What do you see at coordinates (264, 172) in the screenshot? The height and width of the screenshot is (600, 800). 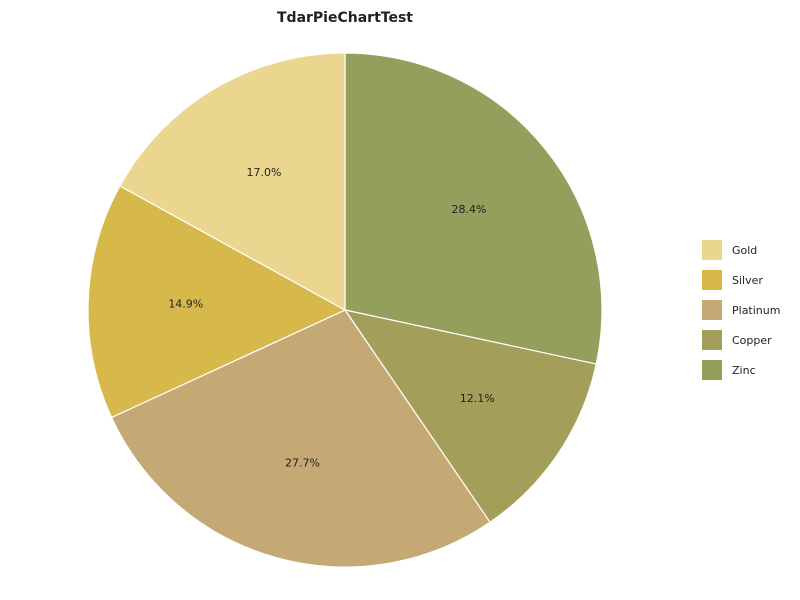 I see `slice-label-gold: 17.0%` at bounding box center [264, 172].